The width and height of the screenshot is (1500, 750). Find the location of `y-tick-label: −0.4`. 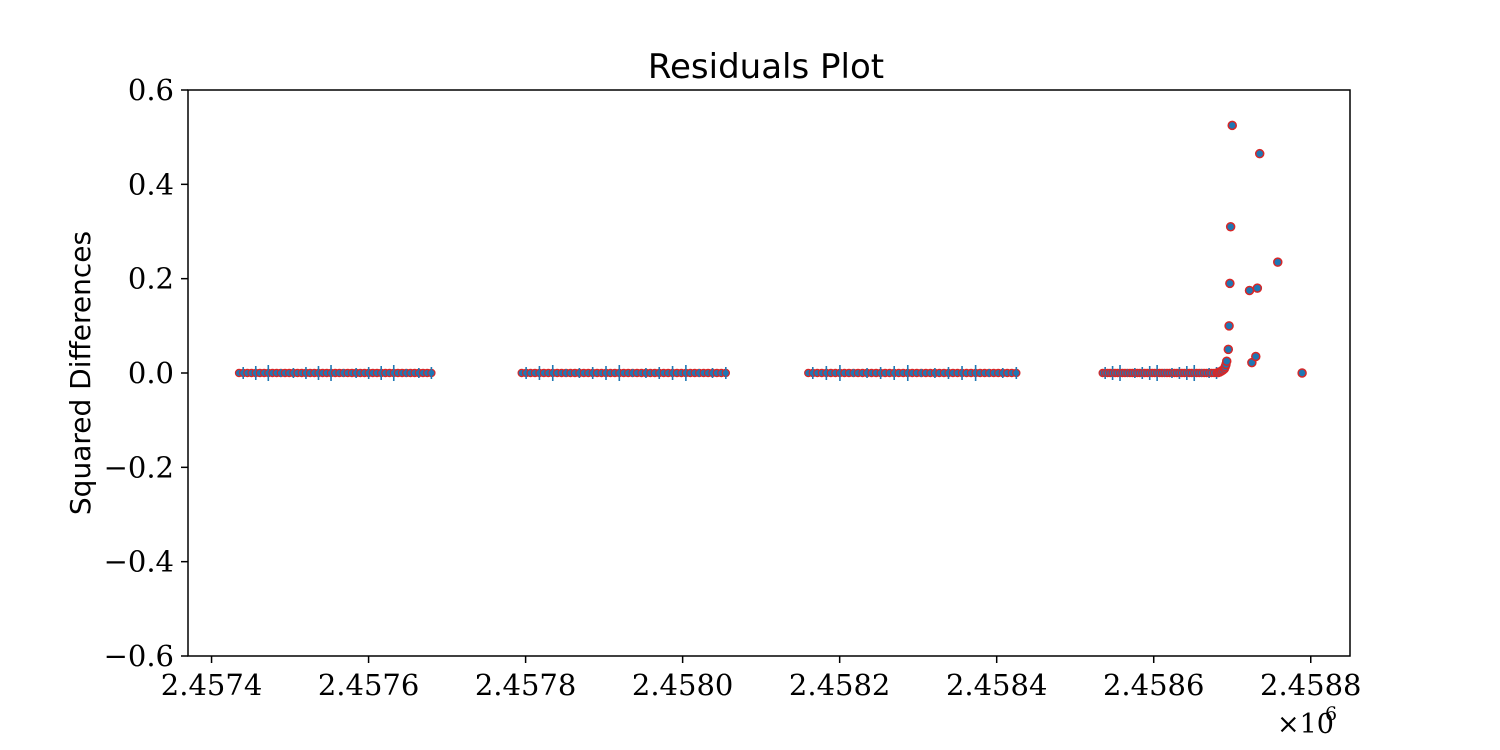

y-tick-label: −0.4 is located at coordinates (139, 562).